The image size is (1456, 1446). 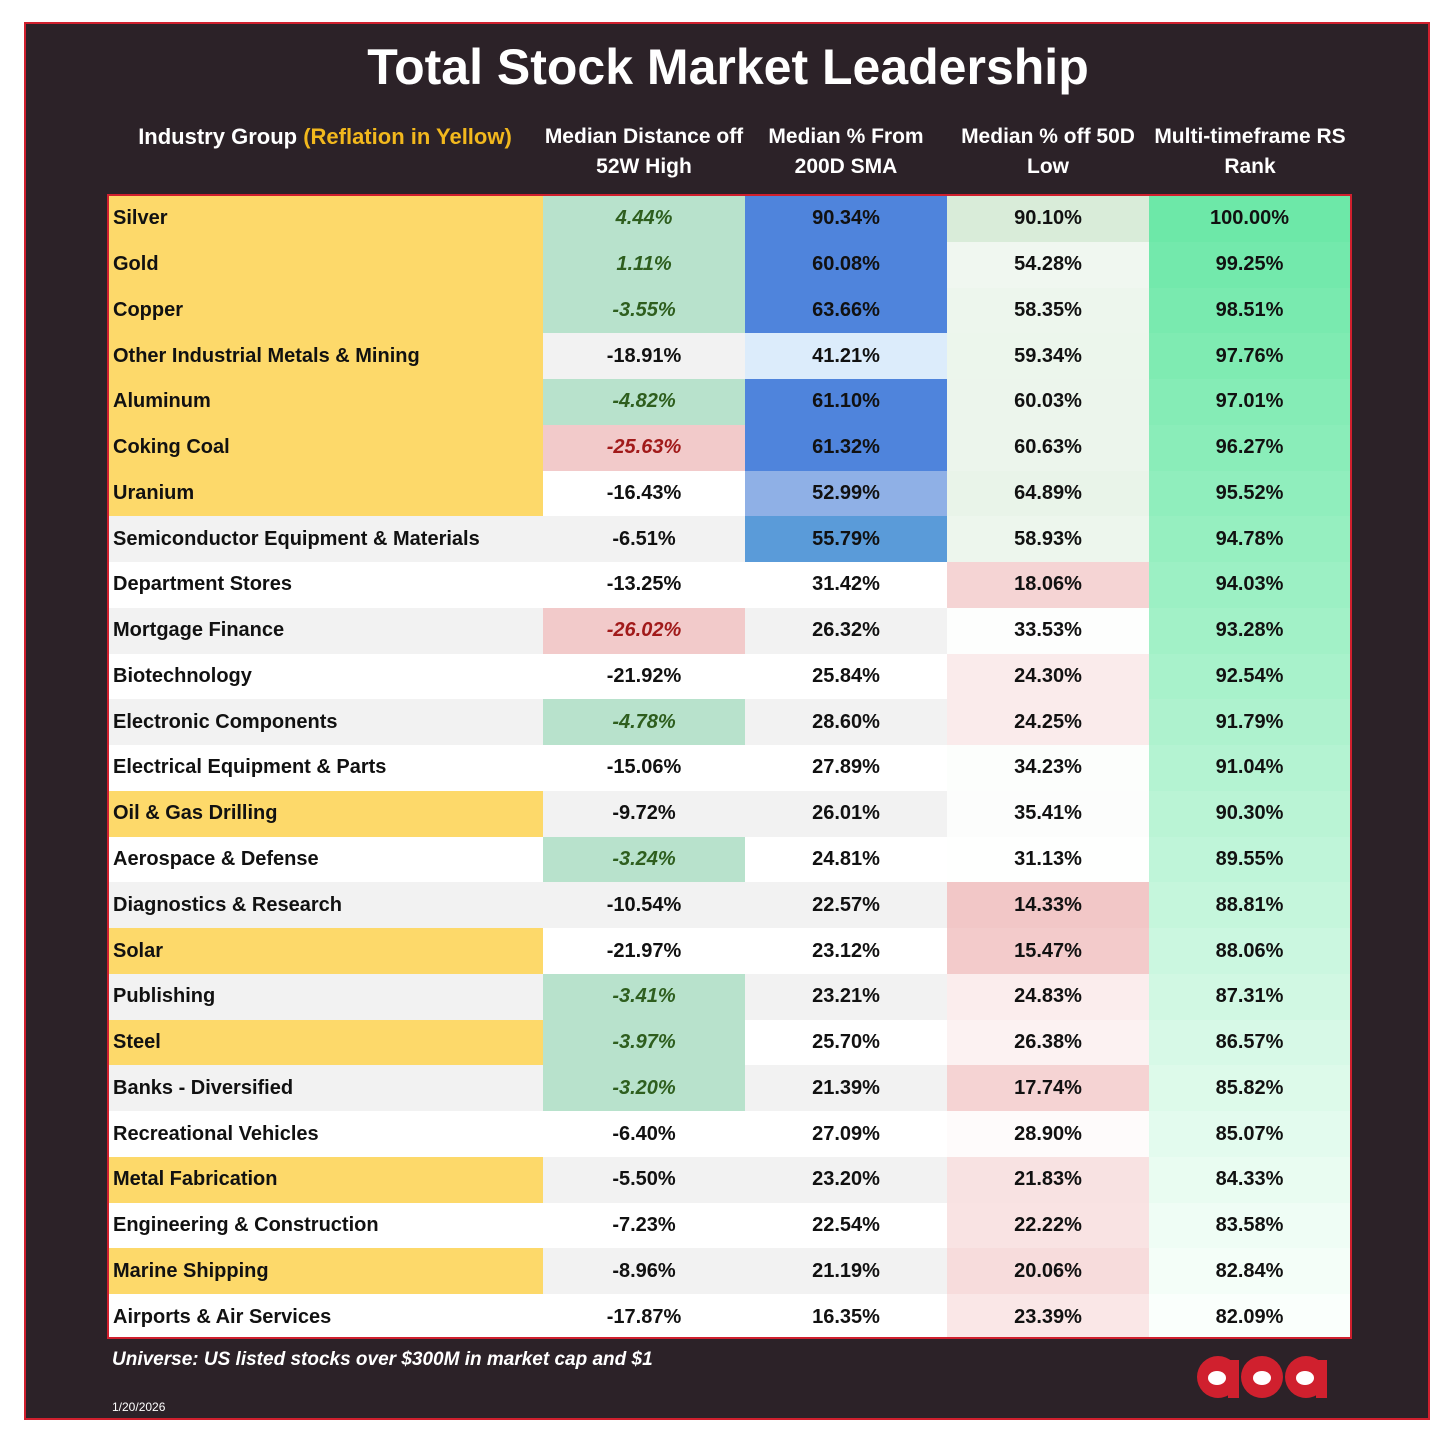 What do you see at coordinates (326, 402) in the screenshot?
I see `cell-industry-group: Aluminum` at bounding box center [326, 402].